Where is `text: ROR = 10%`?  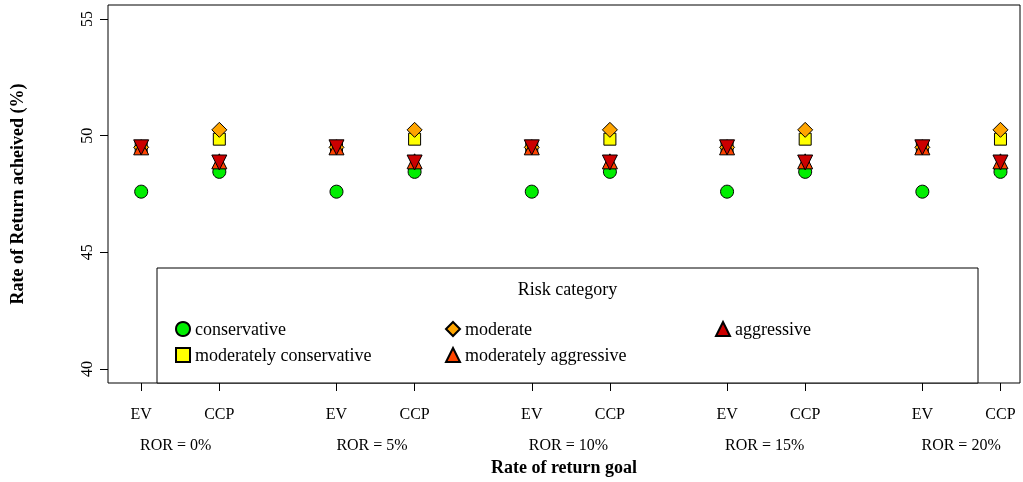 text: ROR = 10% is located at coordinates (568, 444).